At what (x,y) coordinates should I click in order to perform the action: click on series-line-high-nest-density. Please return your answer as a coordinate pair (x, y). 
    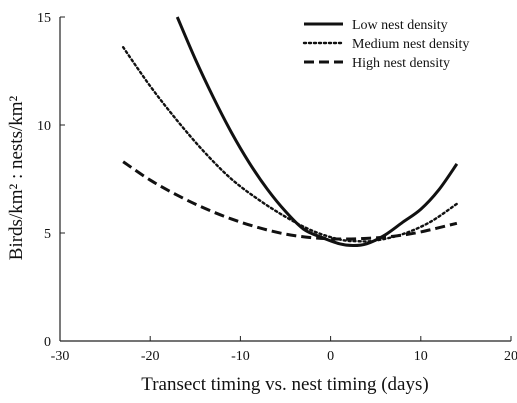
    Looking at the image, I should click on (290, 200).